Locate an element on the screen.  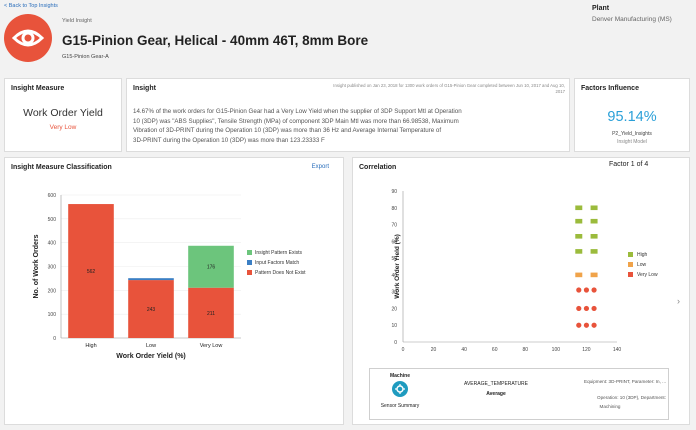
eye-icon is located at coordinates (28, 38).